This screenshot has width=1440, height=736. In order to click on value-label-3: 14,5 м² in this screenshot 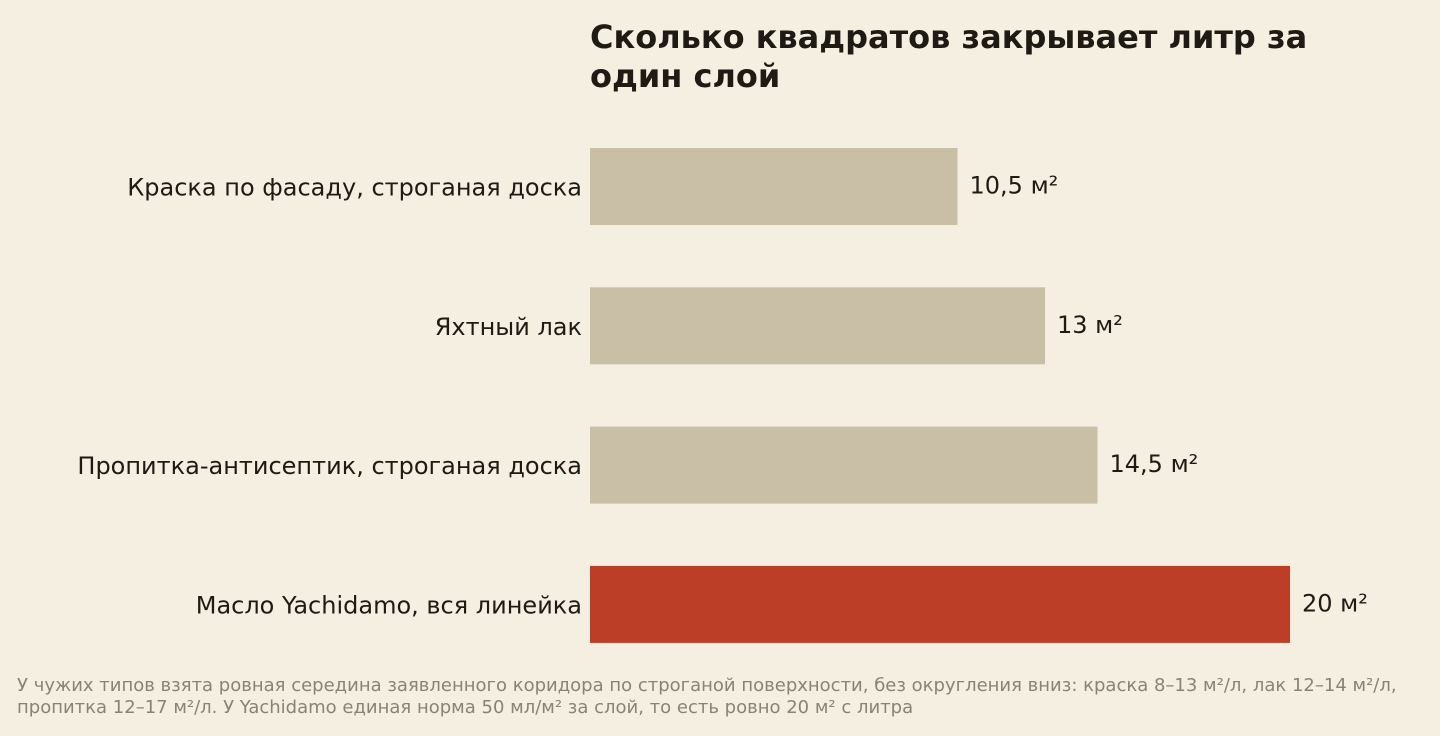, I will do `click(1154, 464)`.